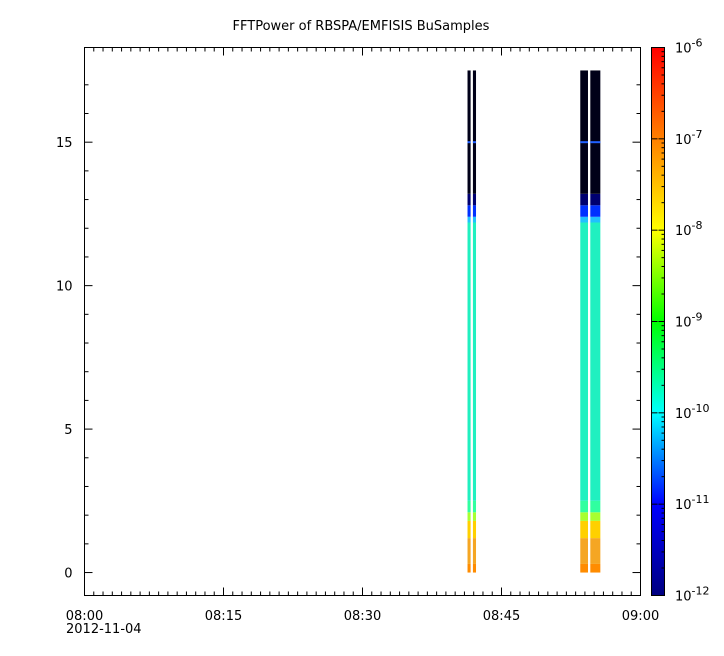  What do you see at coordinates (223, 616) in the screenshot?
I see `x-tick-label: 08:15` at bounding box center [223, 616].